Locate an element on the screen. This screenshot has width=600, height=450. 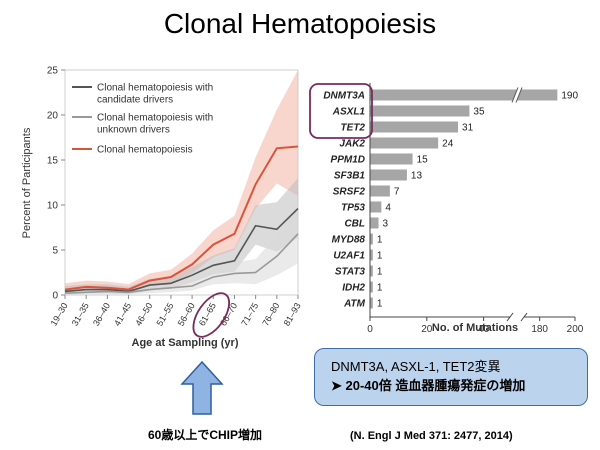
category-label: DNMT3A is located at coordinates (344, 96).